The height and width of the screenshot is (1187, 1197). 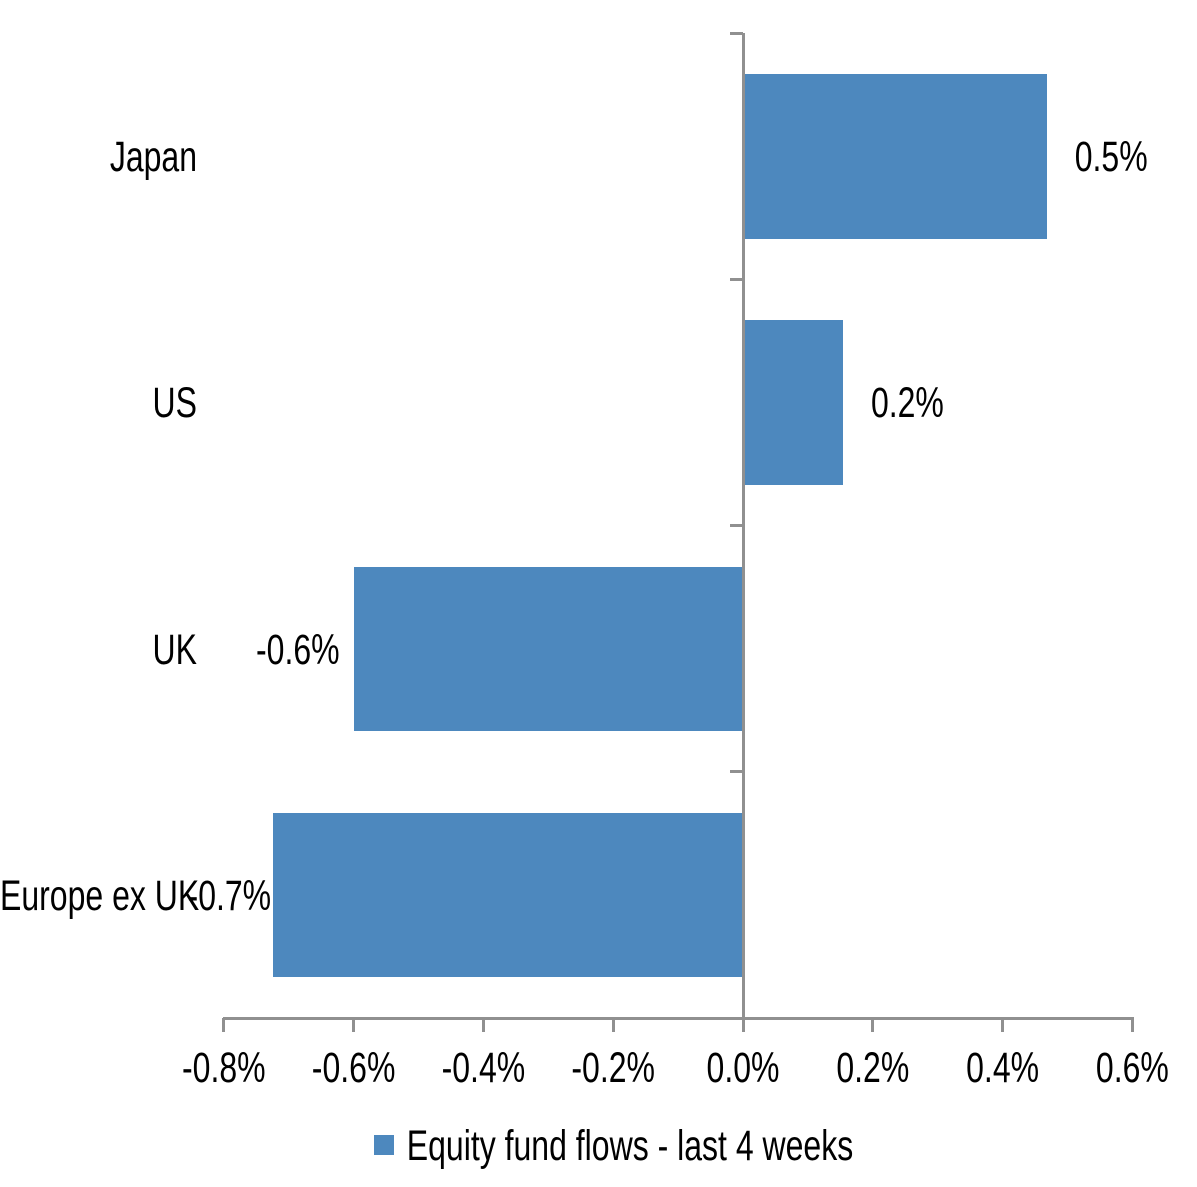 What do you see at coordinates (613, 1067) in the screenshot?
I see `x-tick-label: -0.2%` at bounding box center [613, 1067].